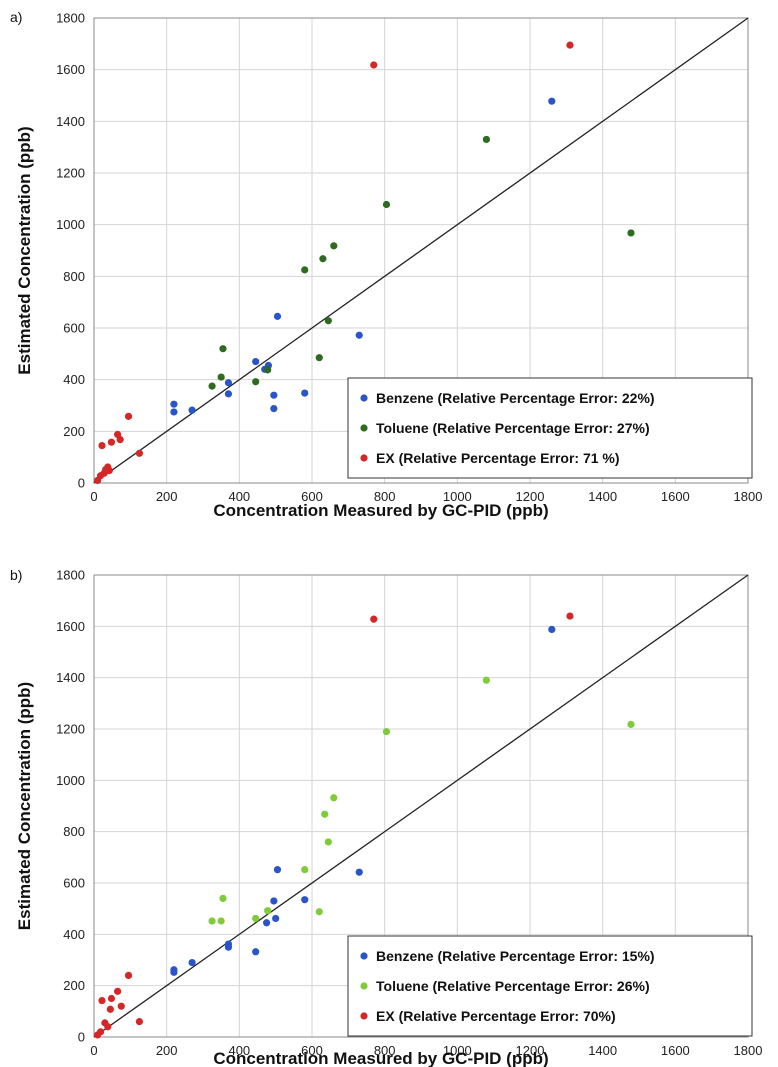  Describe the element at coordinates (70, 224) in the screenshot. I see `y-tick-label: 1000` at that location.